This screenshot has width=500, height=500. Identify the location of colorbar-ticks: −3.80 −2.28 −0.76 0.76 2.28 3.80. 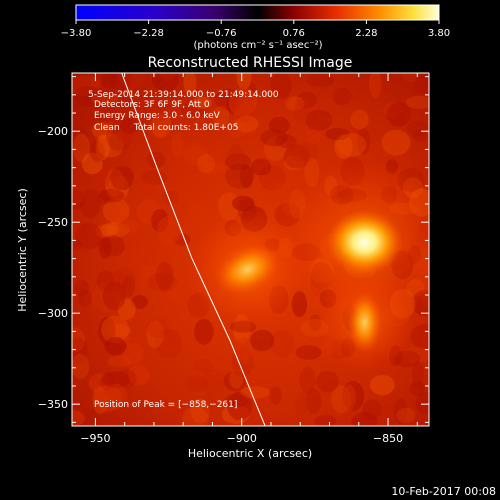
(255, 29).